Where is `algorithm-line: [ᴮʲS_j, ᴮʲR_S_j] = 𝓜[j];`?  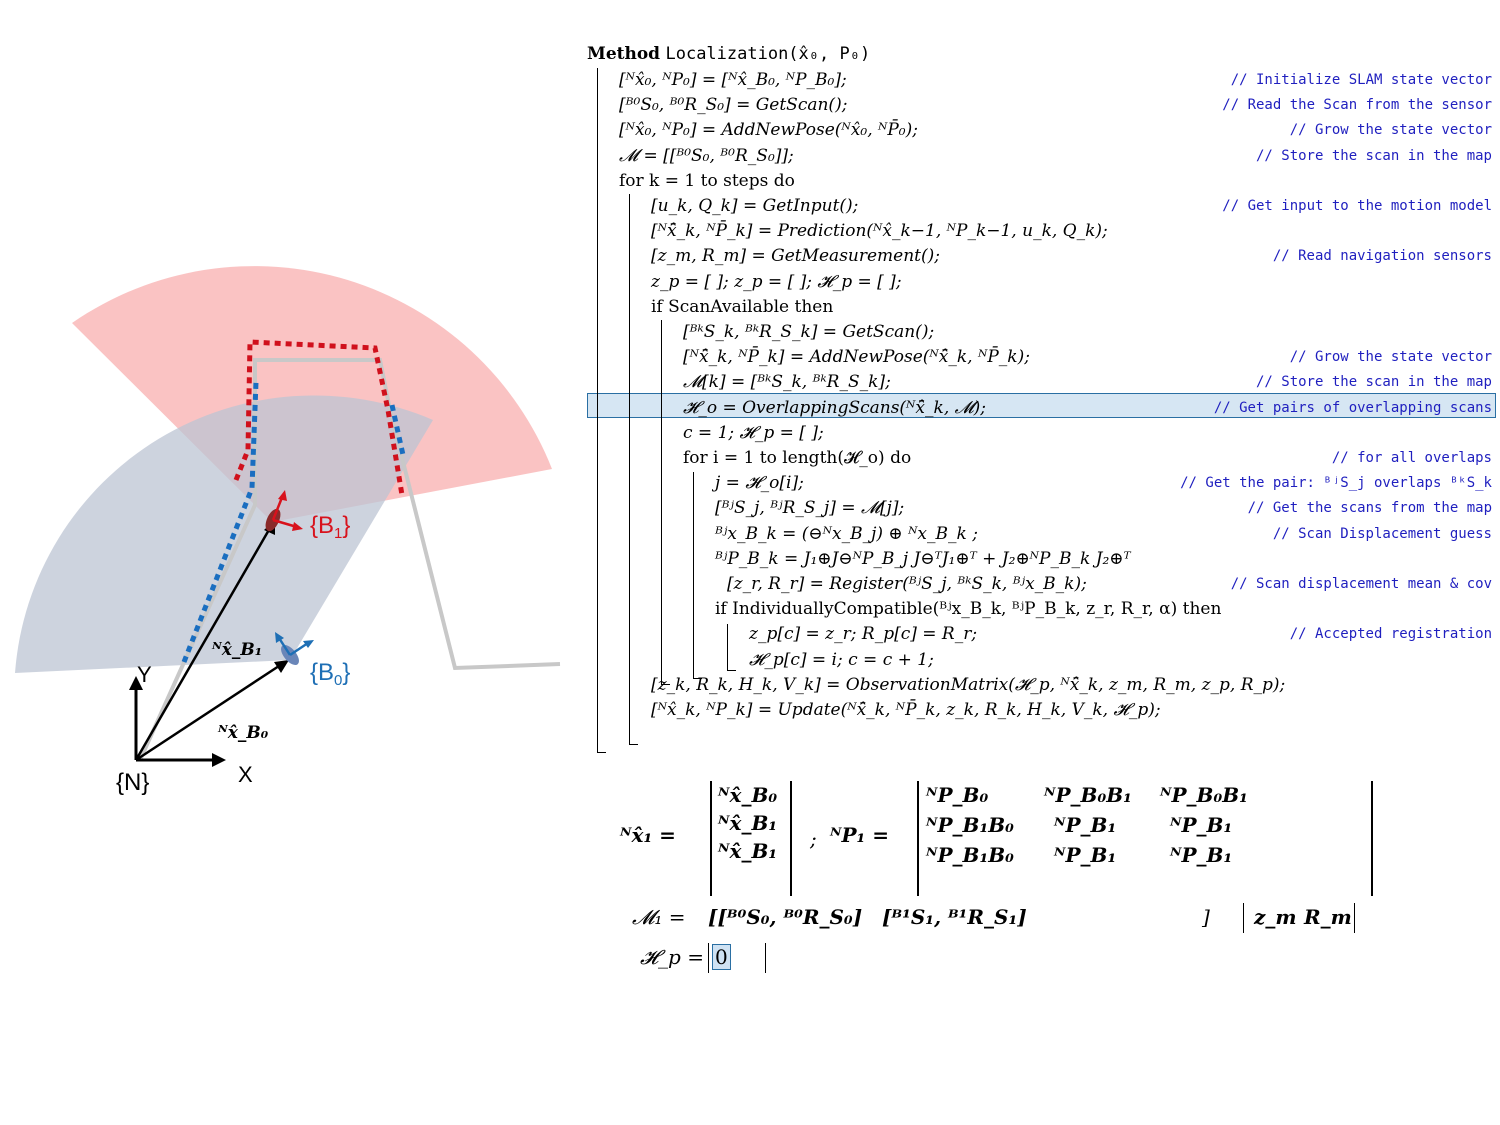 algorithm-line: [ᴮʲS_j, ᴮʲR_S_j] = 𝓜[j]; is located at coordinates (810, 508).